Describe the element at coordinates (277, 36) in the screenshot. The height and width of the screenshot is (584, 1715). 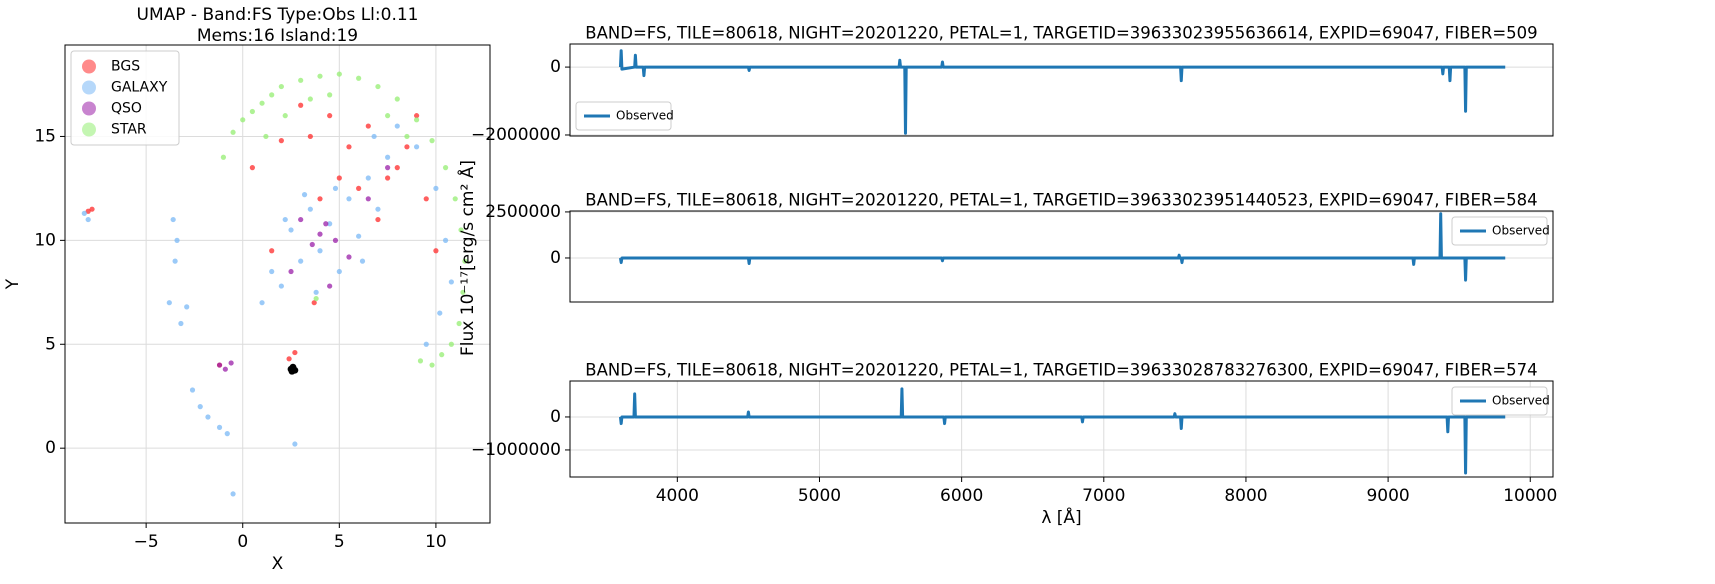
I see `chart-subtitle: Mems:16 Island:19` at that location.